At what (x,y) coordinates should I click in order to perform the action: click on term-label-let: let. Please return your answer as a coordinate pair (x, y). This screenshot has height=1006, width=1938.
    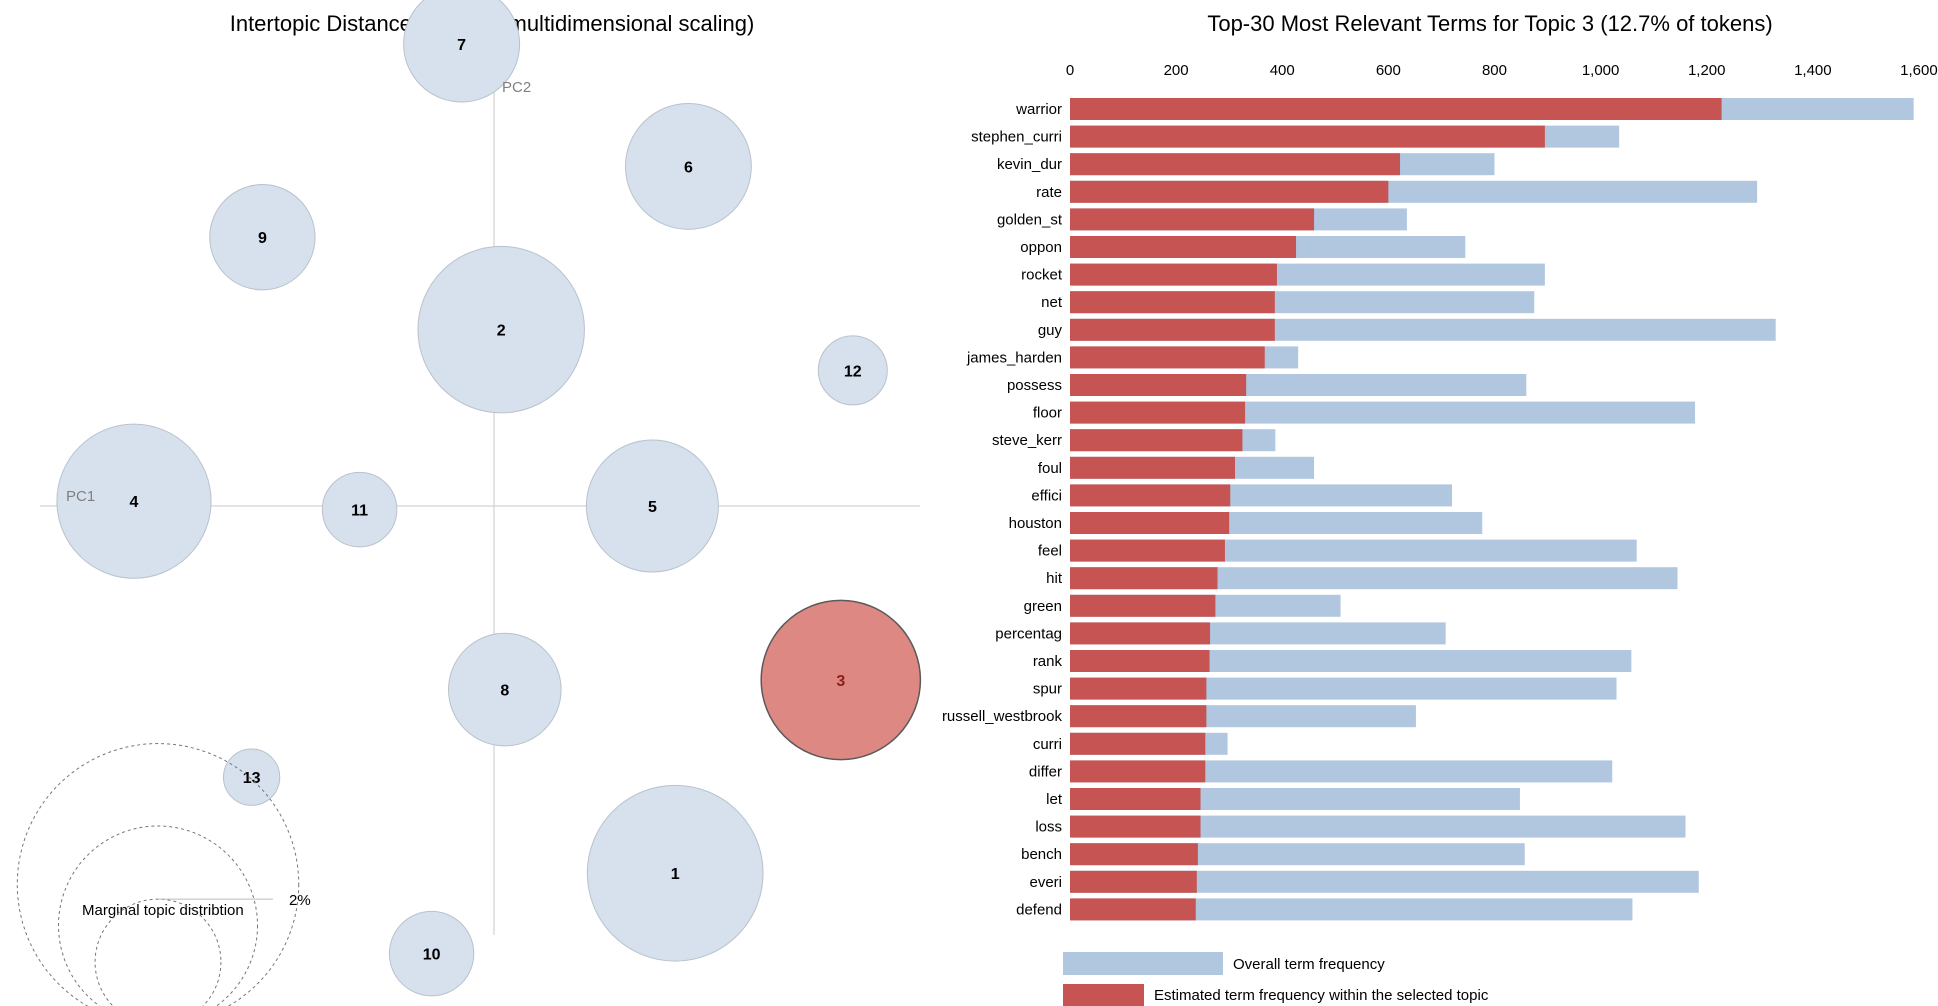
    Looking at the image, I should click on (1054, 799).